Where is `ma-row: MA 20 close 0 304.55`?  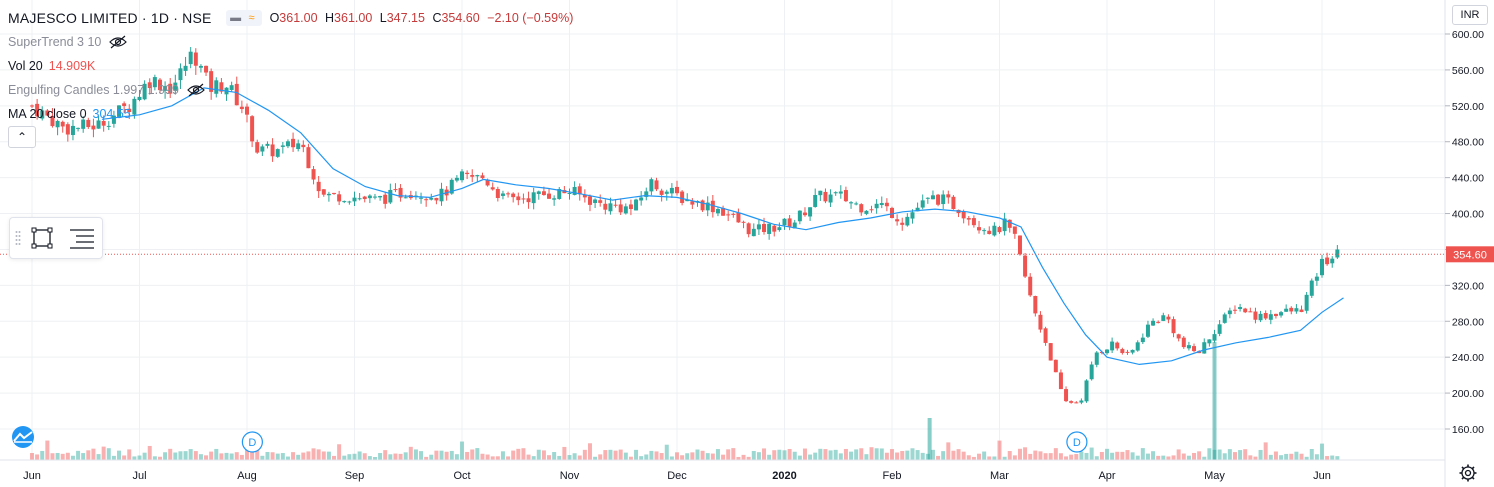 ma-row: MA 20 close 0 304.55 is located at coordinates (292, 114).